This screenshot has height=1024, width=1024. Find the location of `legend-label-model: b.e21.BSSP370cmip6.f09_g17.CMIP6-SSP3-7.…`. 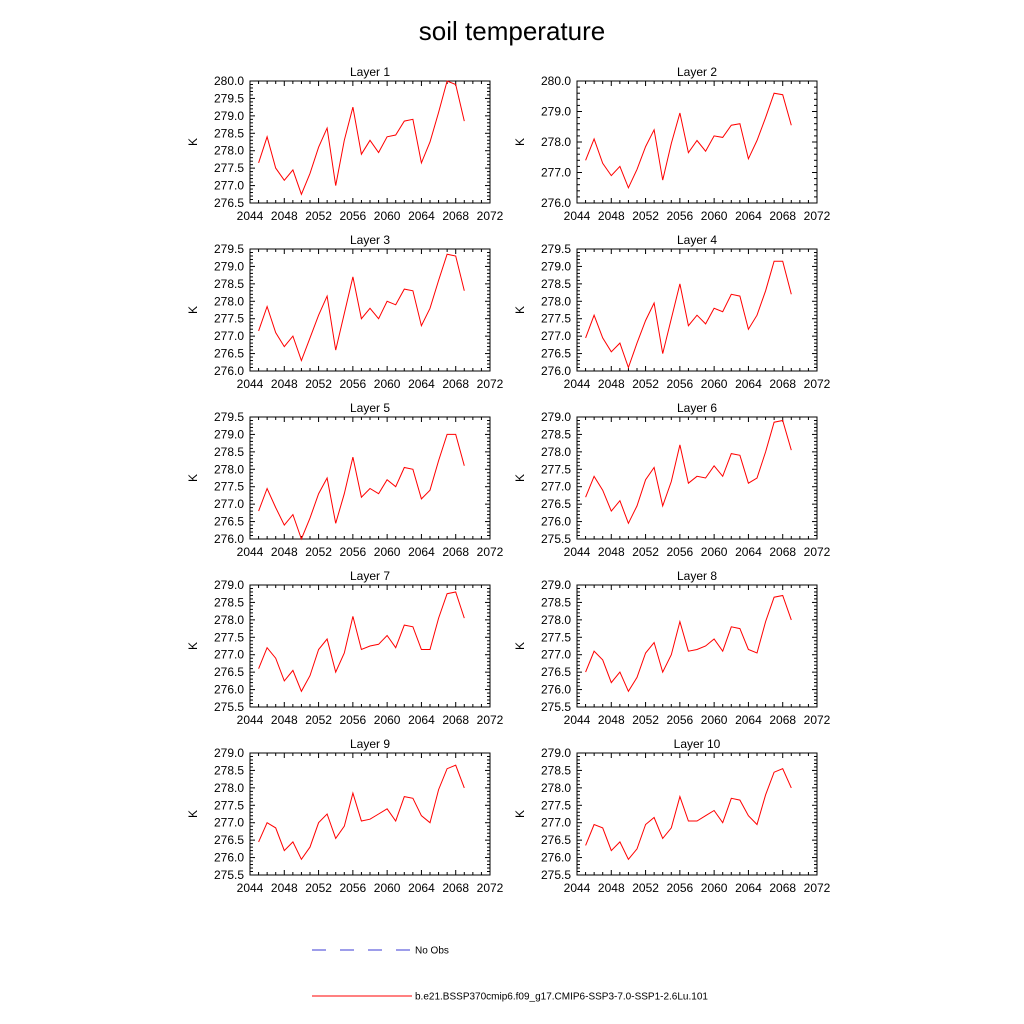

legend-label-model: b.e21.BSSP370cmip6.f09_g17.CMIP6-SSP3-7.… is located at coordinates (561, 997).